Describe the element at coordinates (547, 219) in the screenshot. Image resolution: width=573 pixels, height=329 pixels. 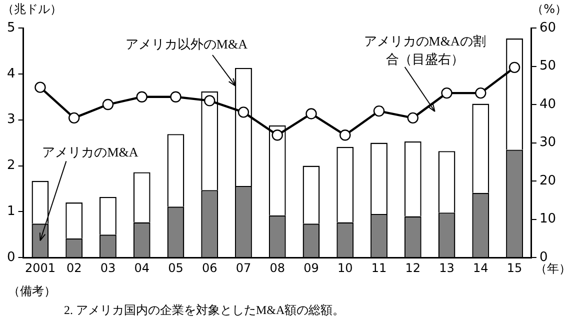
I see `y2-tick-label: 10` at that location.